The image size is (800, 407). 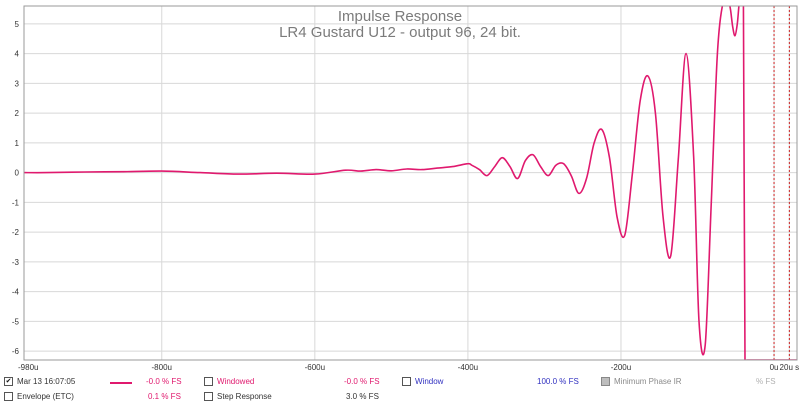 What do you see at coordinates (621, 366) in the screenshot?
I see `x-tick-label: -200u` at bounding box center [621, 366].